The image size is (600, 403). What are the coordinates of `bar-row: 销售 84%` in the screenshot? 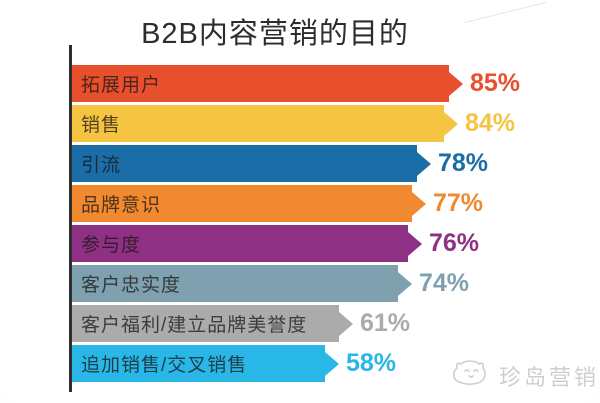 It's located at (293, 123).